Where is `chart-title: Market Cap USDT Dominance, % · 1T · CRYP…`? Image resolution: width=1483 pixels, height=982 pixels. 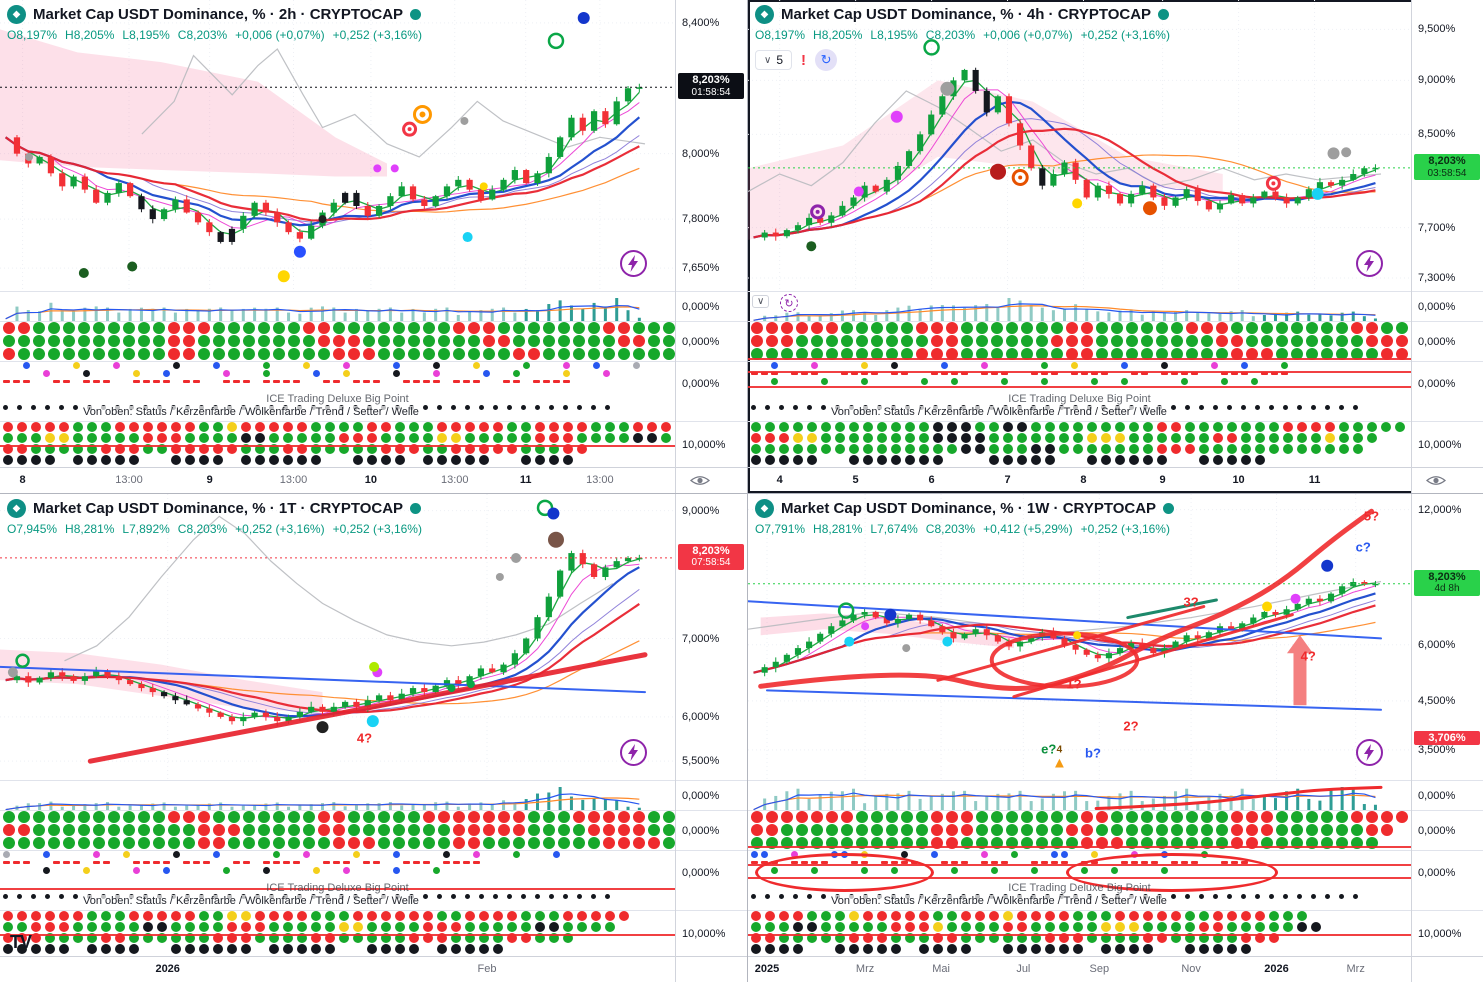 chart-title: Market Cap USDT Dominance, % · 1T · CRYP… is located at coordinates (218, 508).